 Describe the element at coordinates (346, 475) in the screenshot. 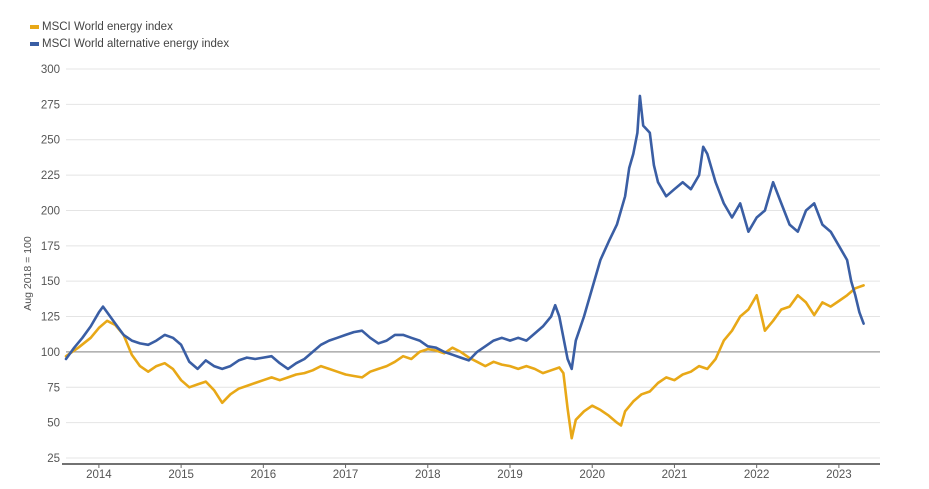

I see `x-tick-label: 2017` at that location.